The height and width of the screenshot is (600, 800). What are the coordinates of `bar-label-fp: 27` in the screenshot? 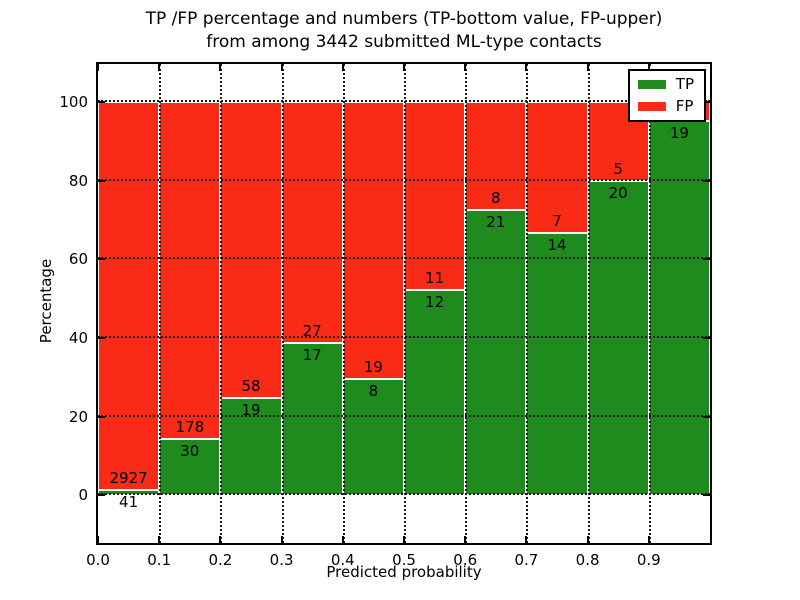 It's located at (312, 331).